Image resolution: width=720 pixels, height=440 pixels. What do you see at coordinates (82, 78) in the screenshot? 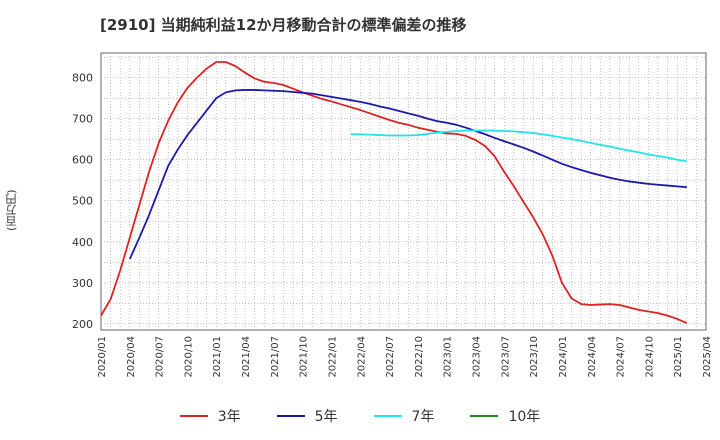
I see `y-tick-label: 800` at bounding box center [82, 78].